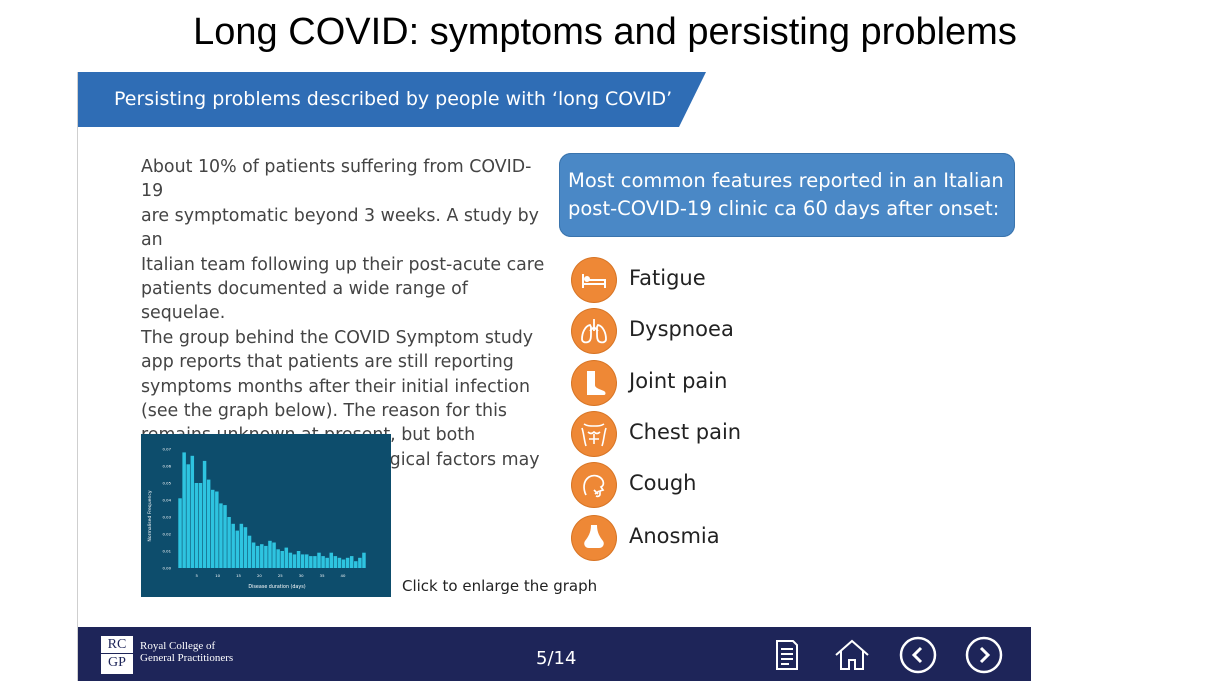  What do you see at coordinates (500, 586) in the screenshot?
I see `enlarge-graph-link: Click to enlarge the graph` at bounding box center [500, 586].